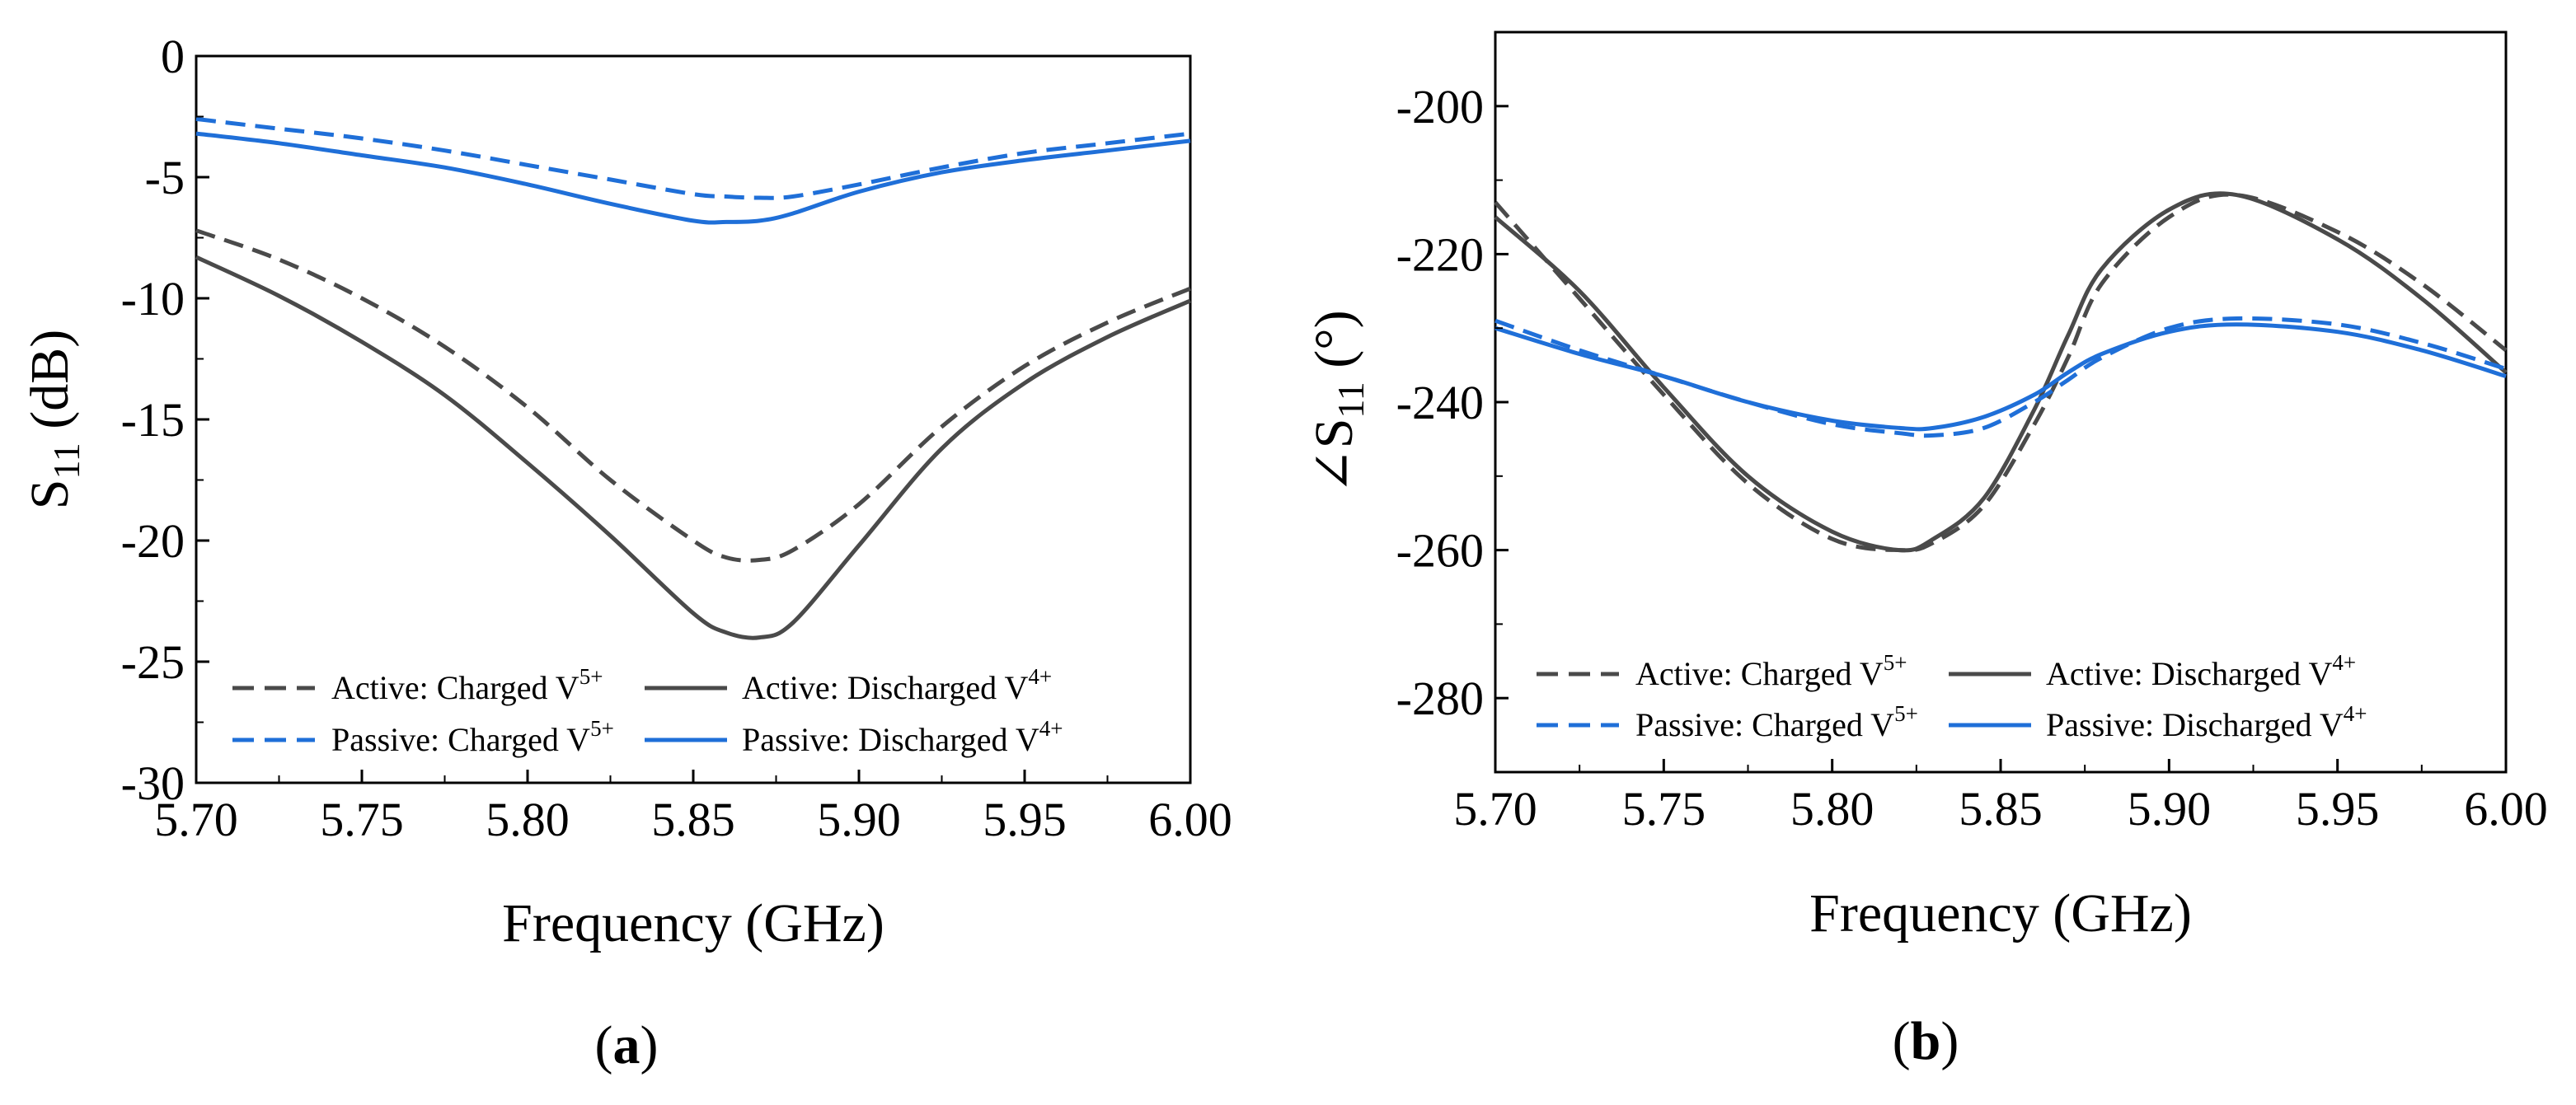 The image size is (2576, 1105). Describe the element at coordinates (173, 56) in the screenshot. I see `y-tick-label: 0` at that location.